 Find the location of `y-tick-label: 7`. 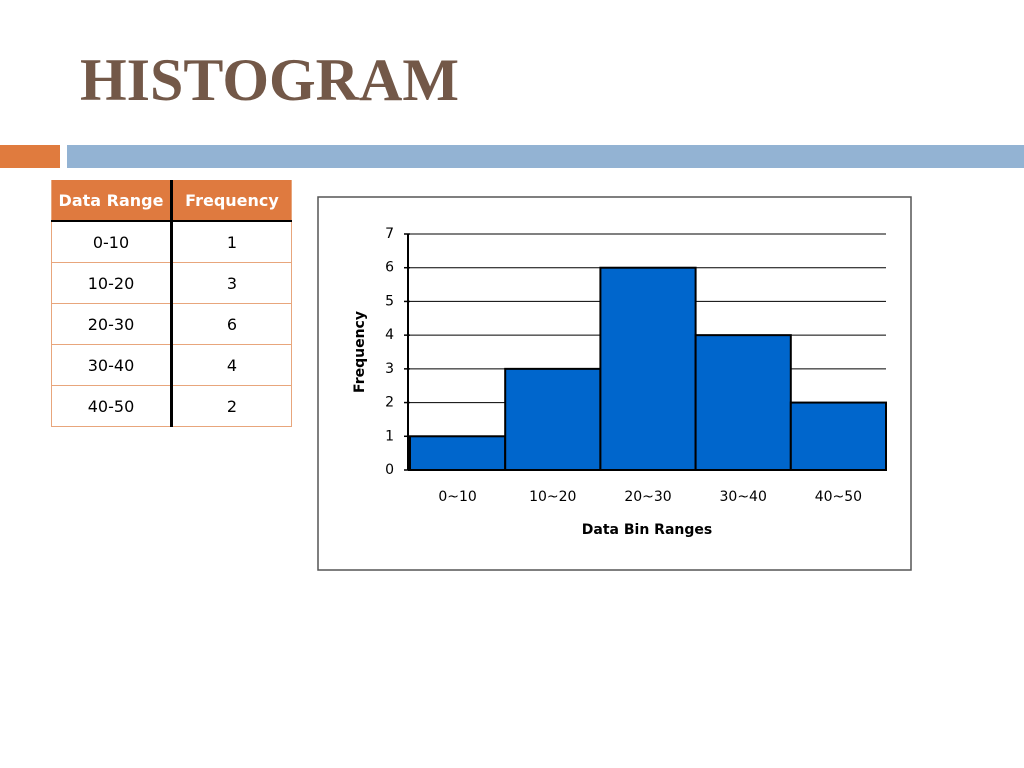

y-tick-label: 7 is located at coordinates (389, 234).